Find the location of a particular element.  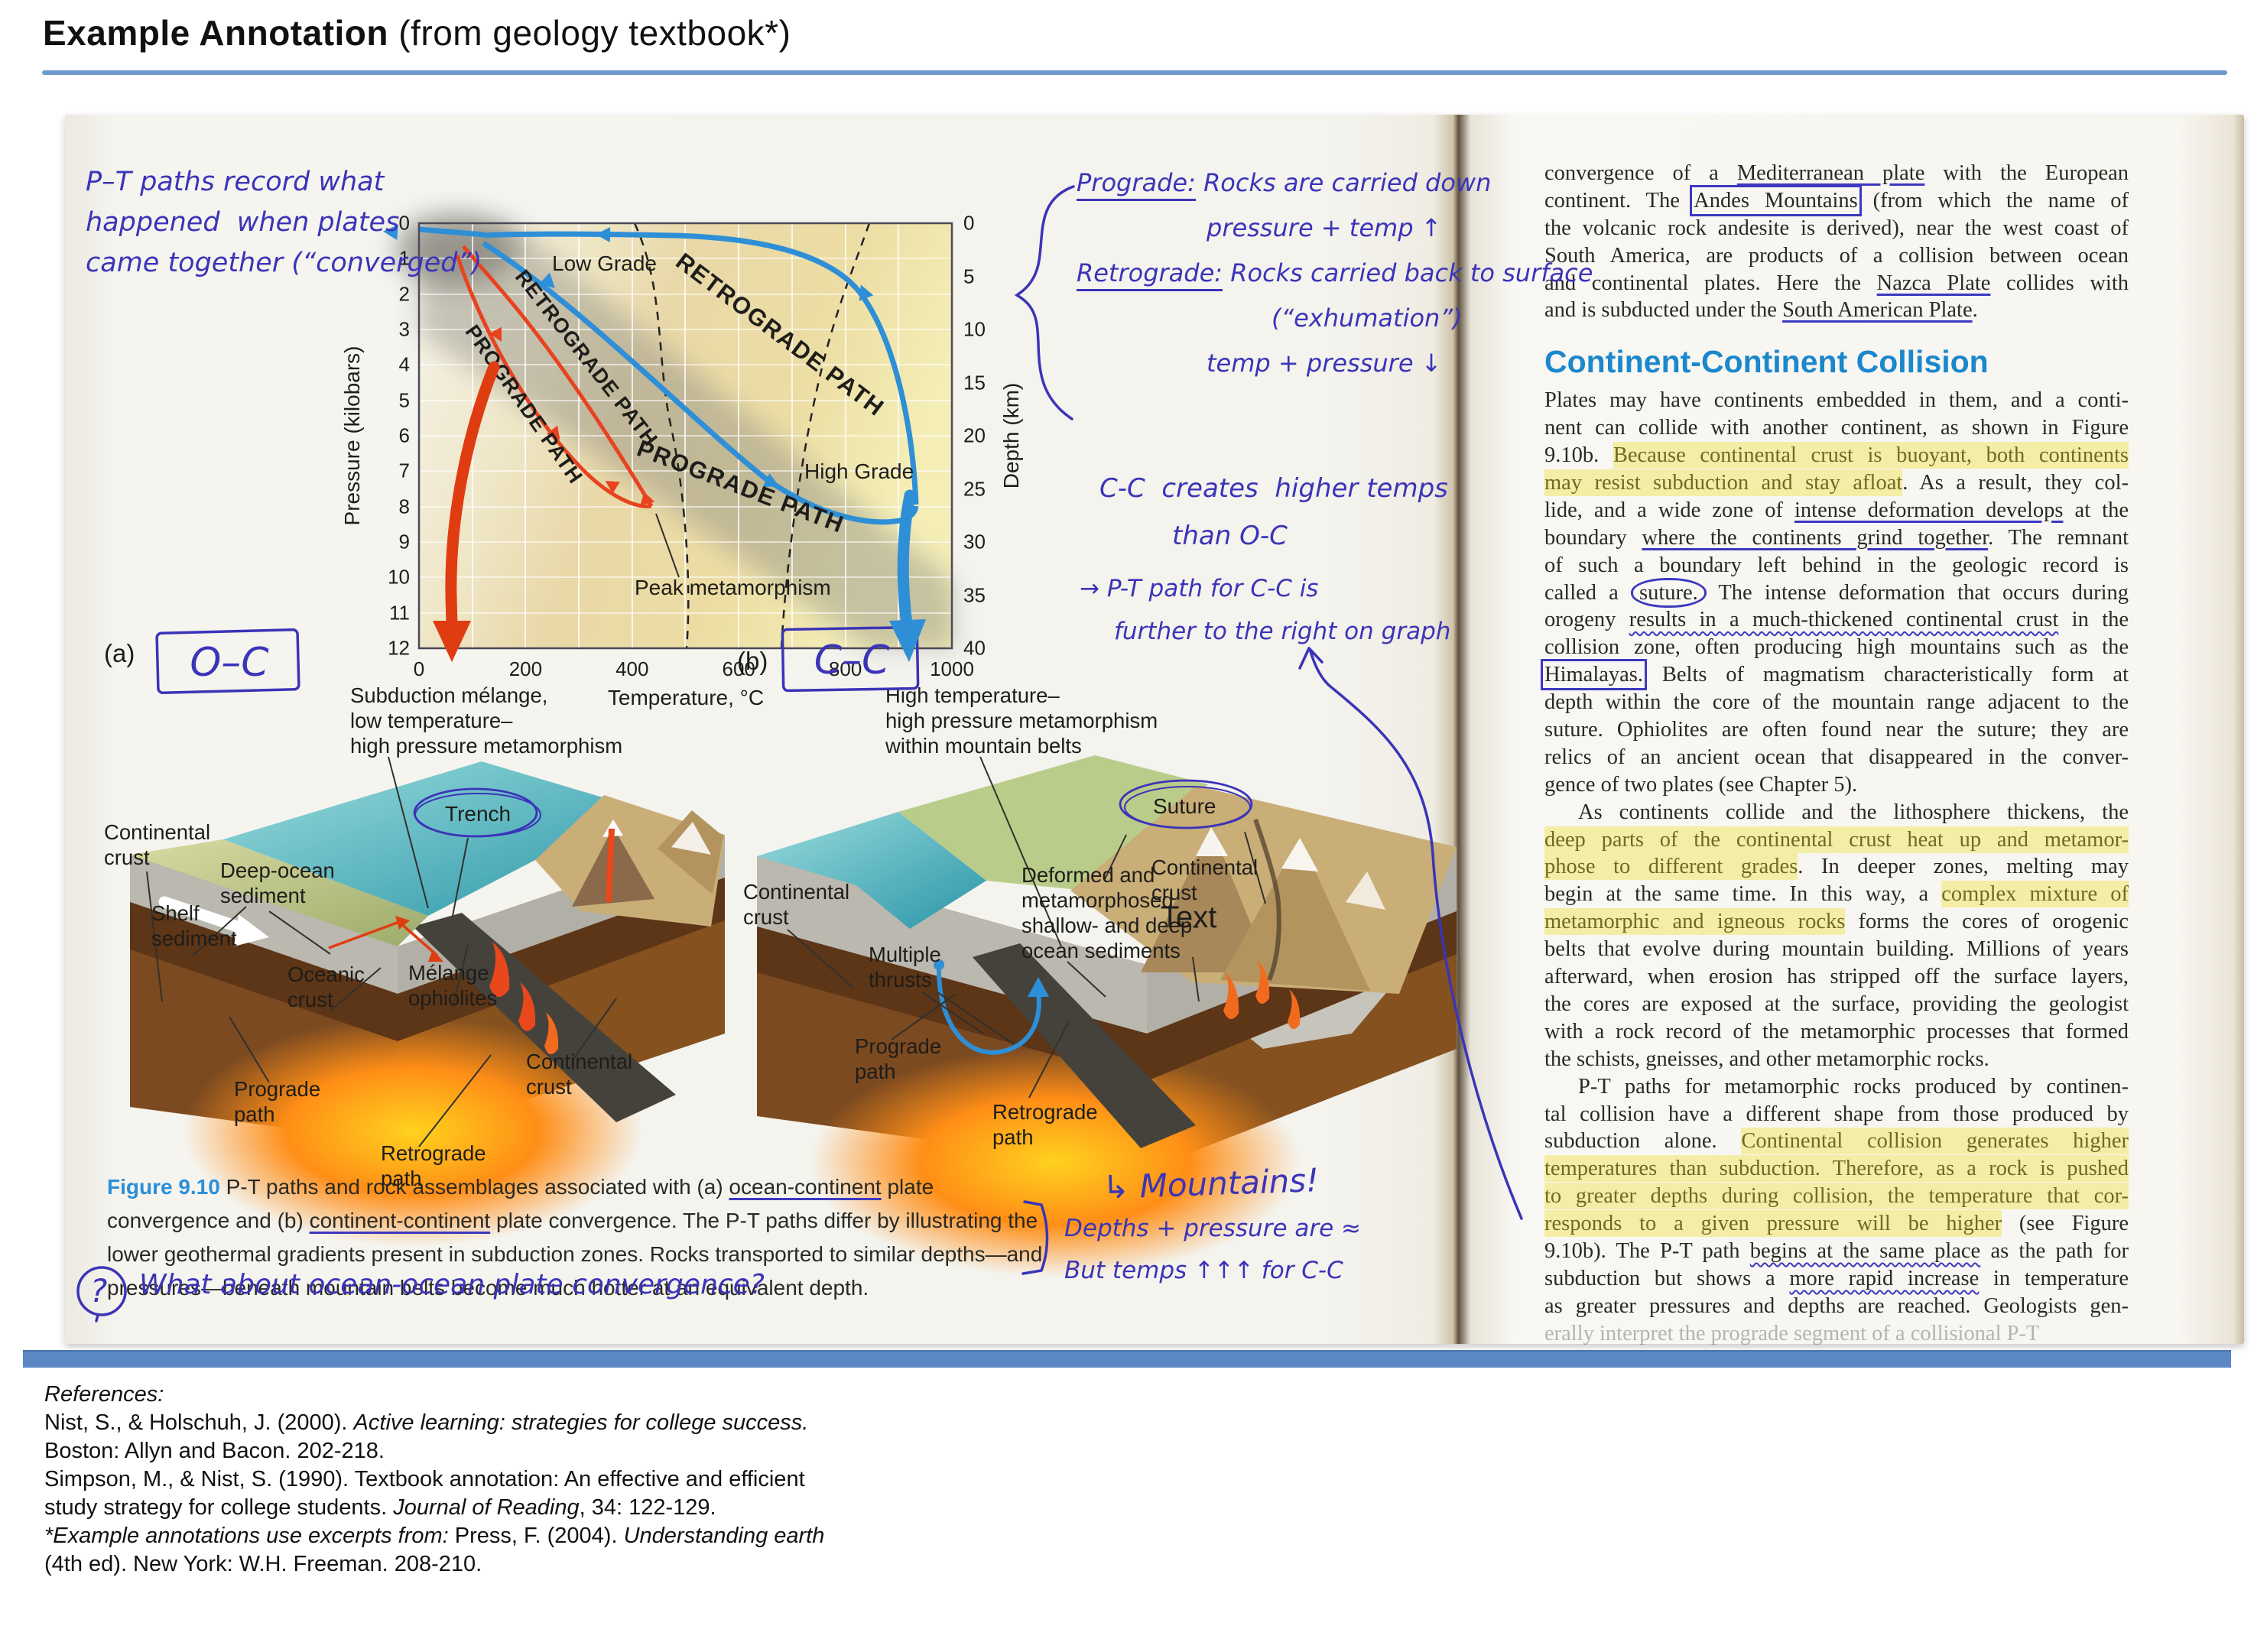

hw-oc-box is located at coordinates (227, 661).